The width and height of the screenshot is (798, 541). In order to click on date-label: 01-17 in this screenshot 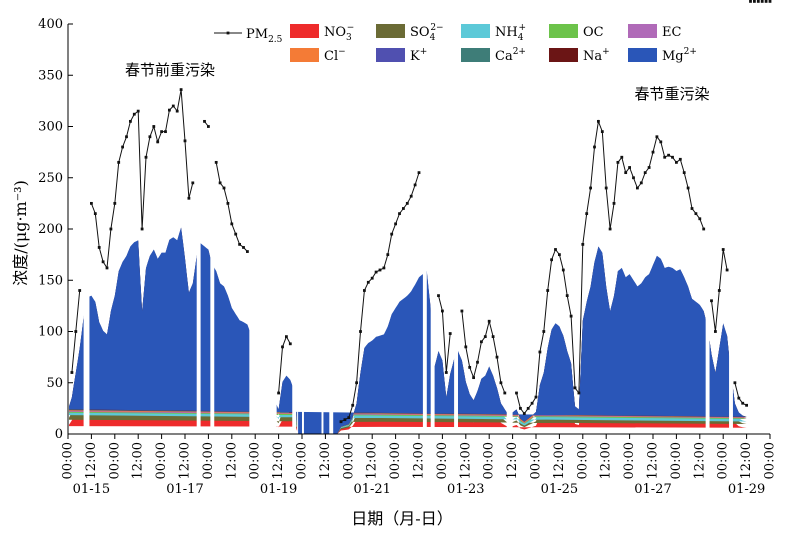, I will do `click(184, 489)`.